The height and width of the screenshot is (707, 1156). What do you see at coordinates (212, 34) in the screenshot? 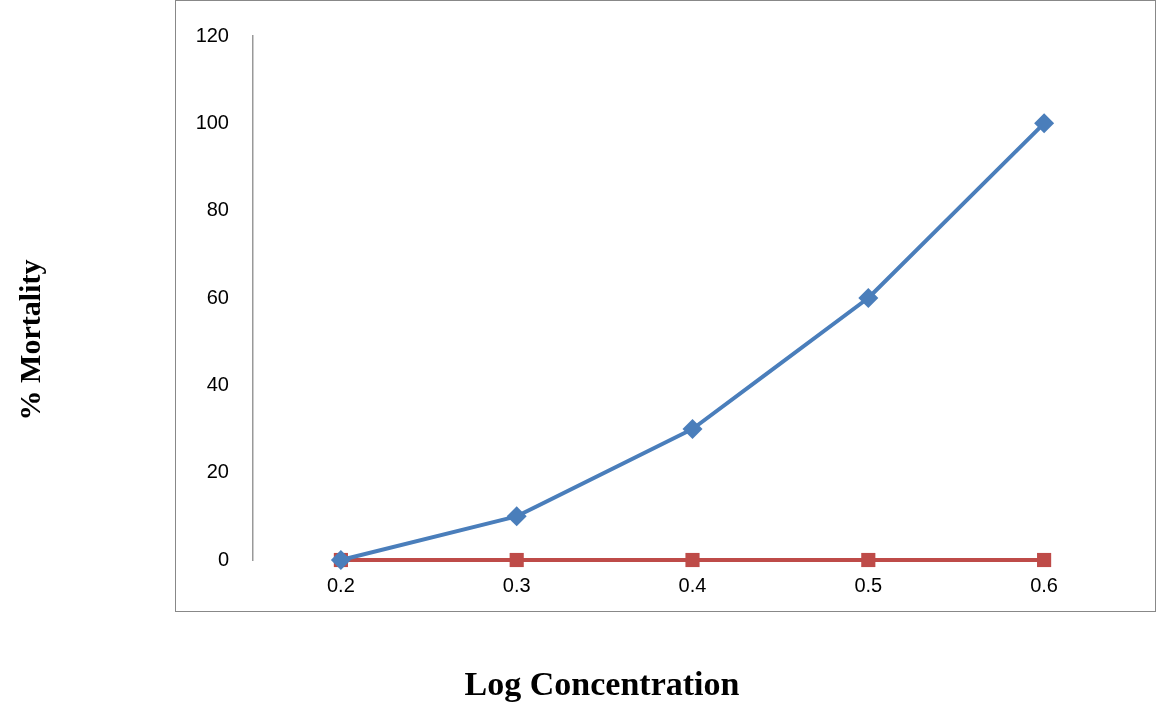
I see `y-tick-label: 120` at bounding box center [212, 34].